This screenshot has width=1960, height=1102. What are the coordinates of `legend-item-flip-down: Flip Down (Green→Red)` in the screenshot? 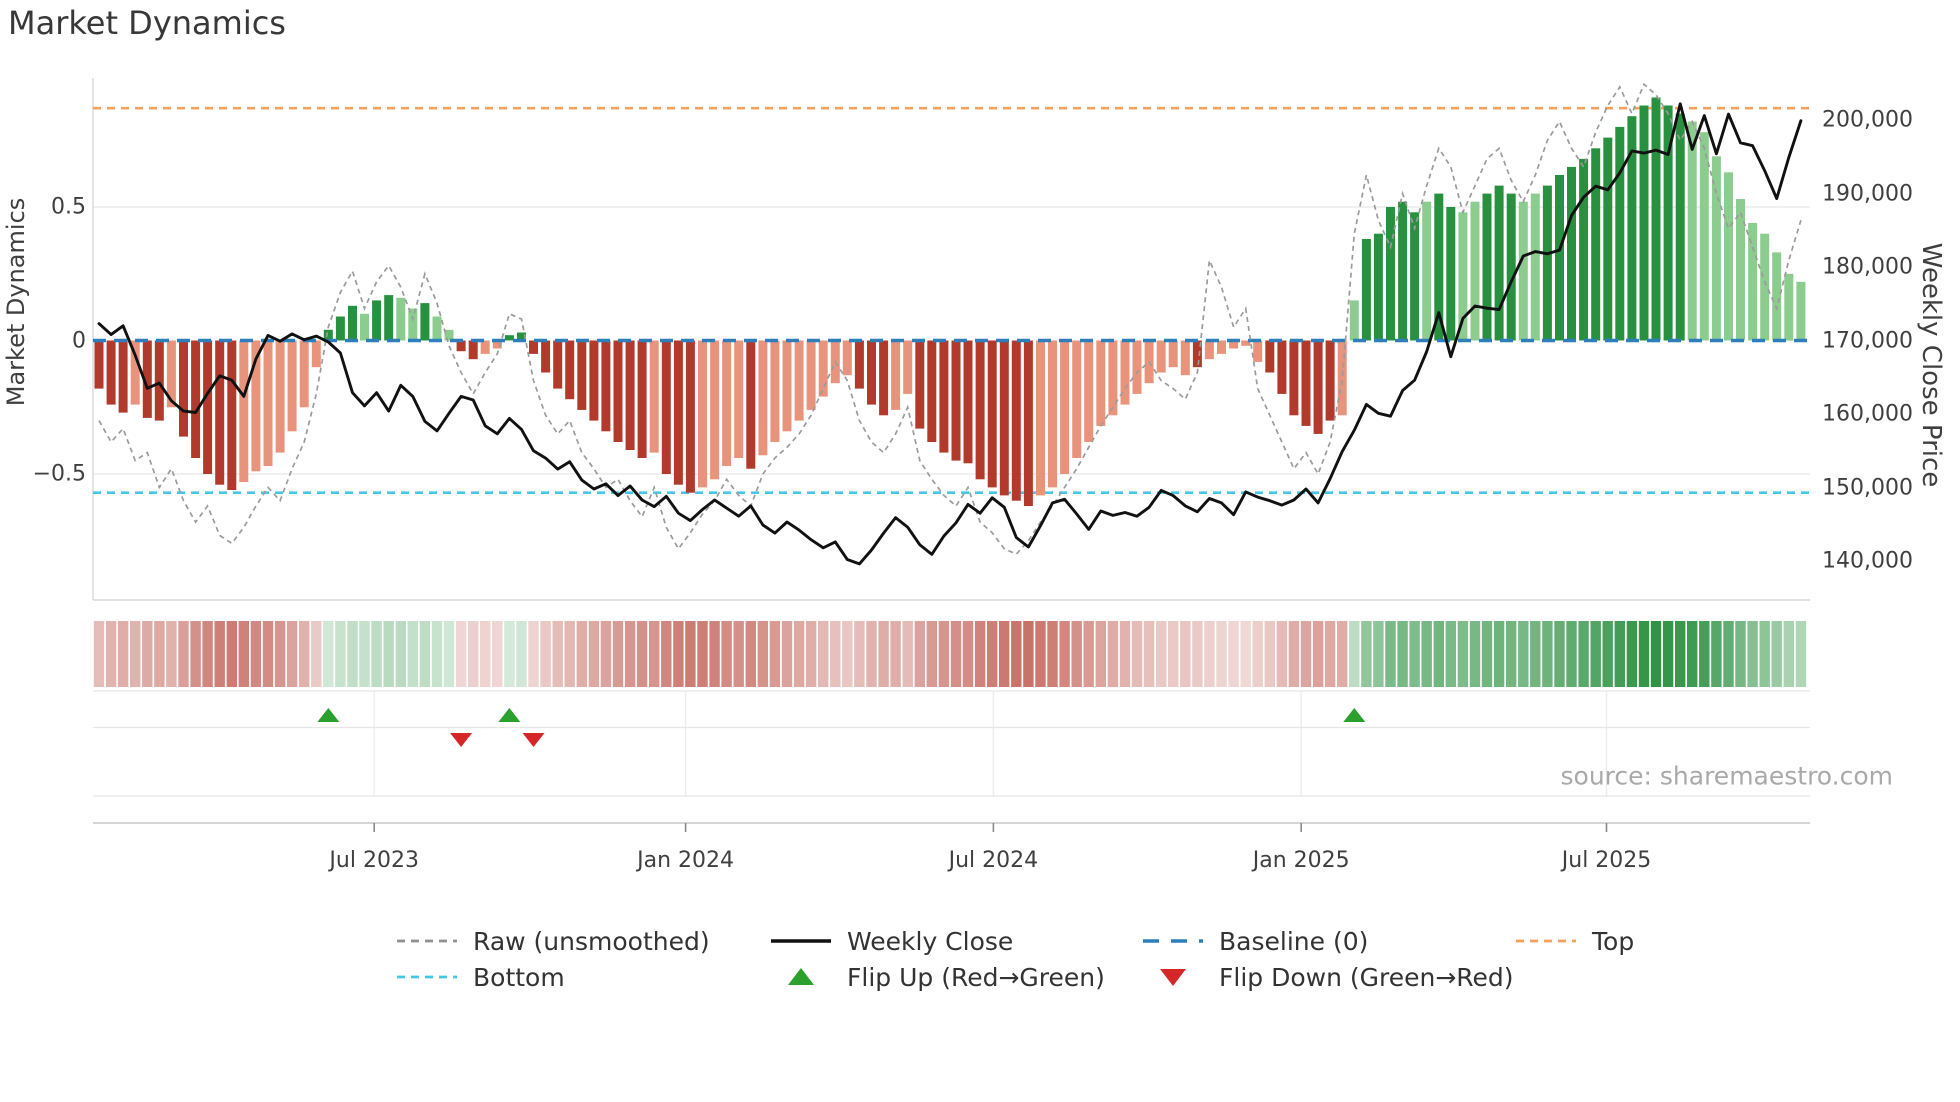 It's located at (1328, 977).